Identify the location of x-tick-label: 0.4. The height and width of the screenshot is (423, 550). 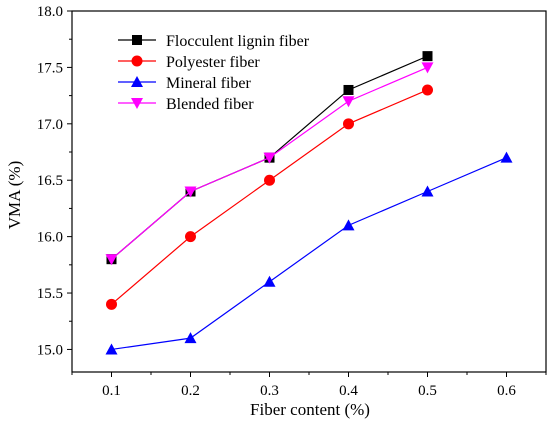
(348, 391).